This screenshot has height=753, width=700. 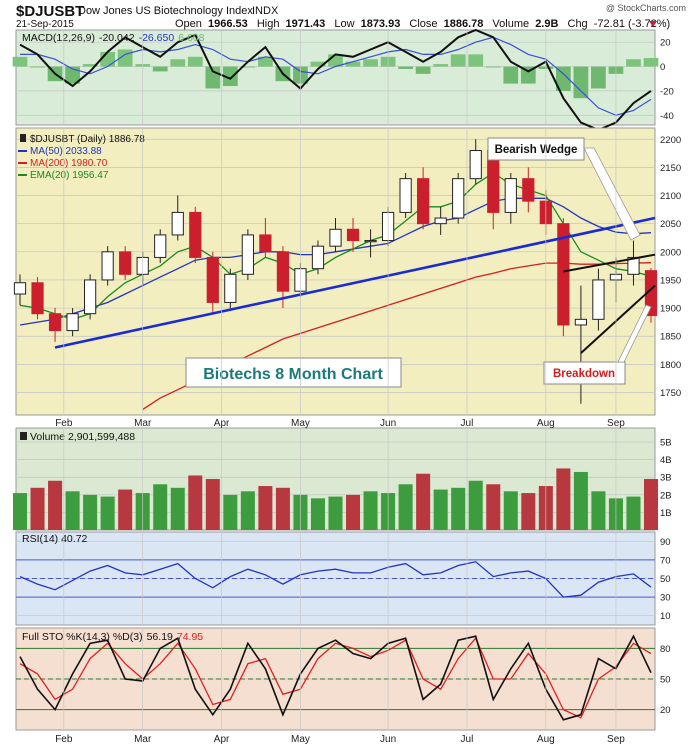 I want to click on price-legend-entry: MA(50) 2033.88, so click(x=66, y=151).